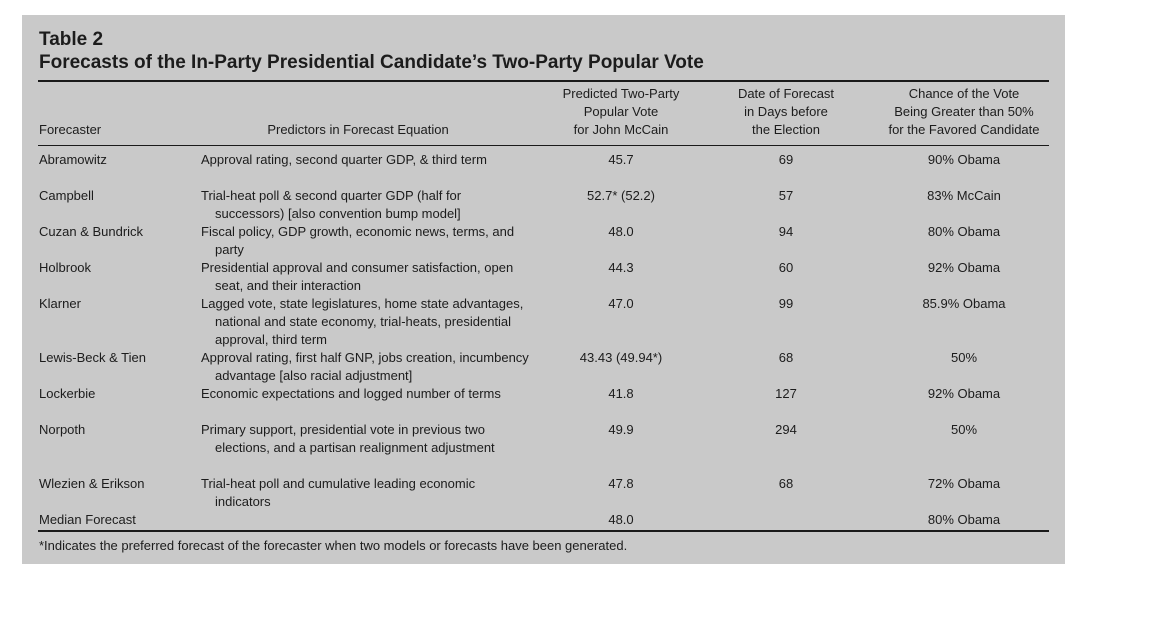  What do you see at coordinates (66, 195) in the screenshot?
I see `forecaster-cell: Campbell` at bounding box center [66, 195].